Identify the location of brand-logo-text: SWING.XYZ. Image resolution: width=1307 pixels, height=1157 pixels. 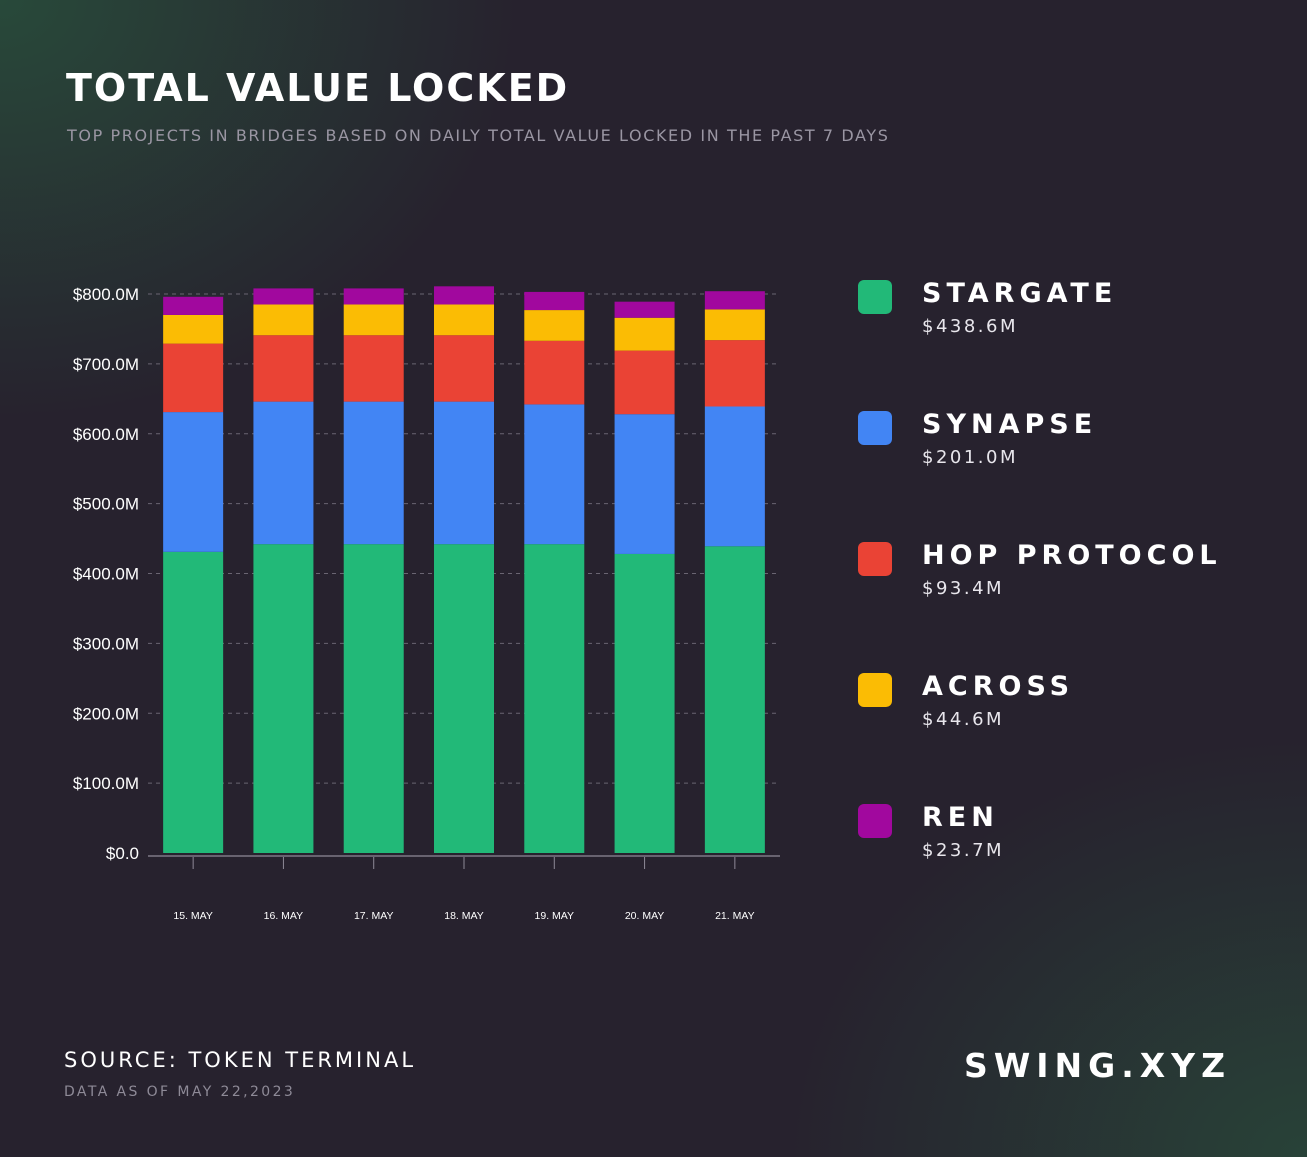
(1097, 1065).